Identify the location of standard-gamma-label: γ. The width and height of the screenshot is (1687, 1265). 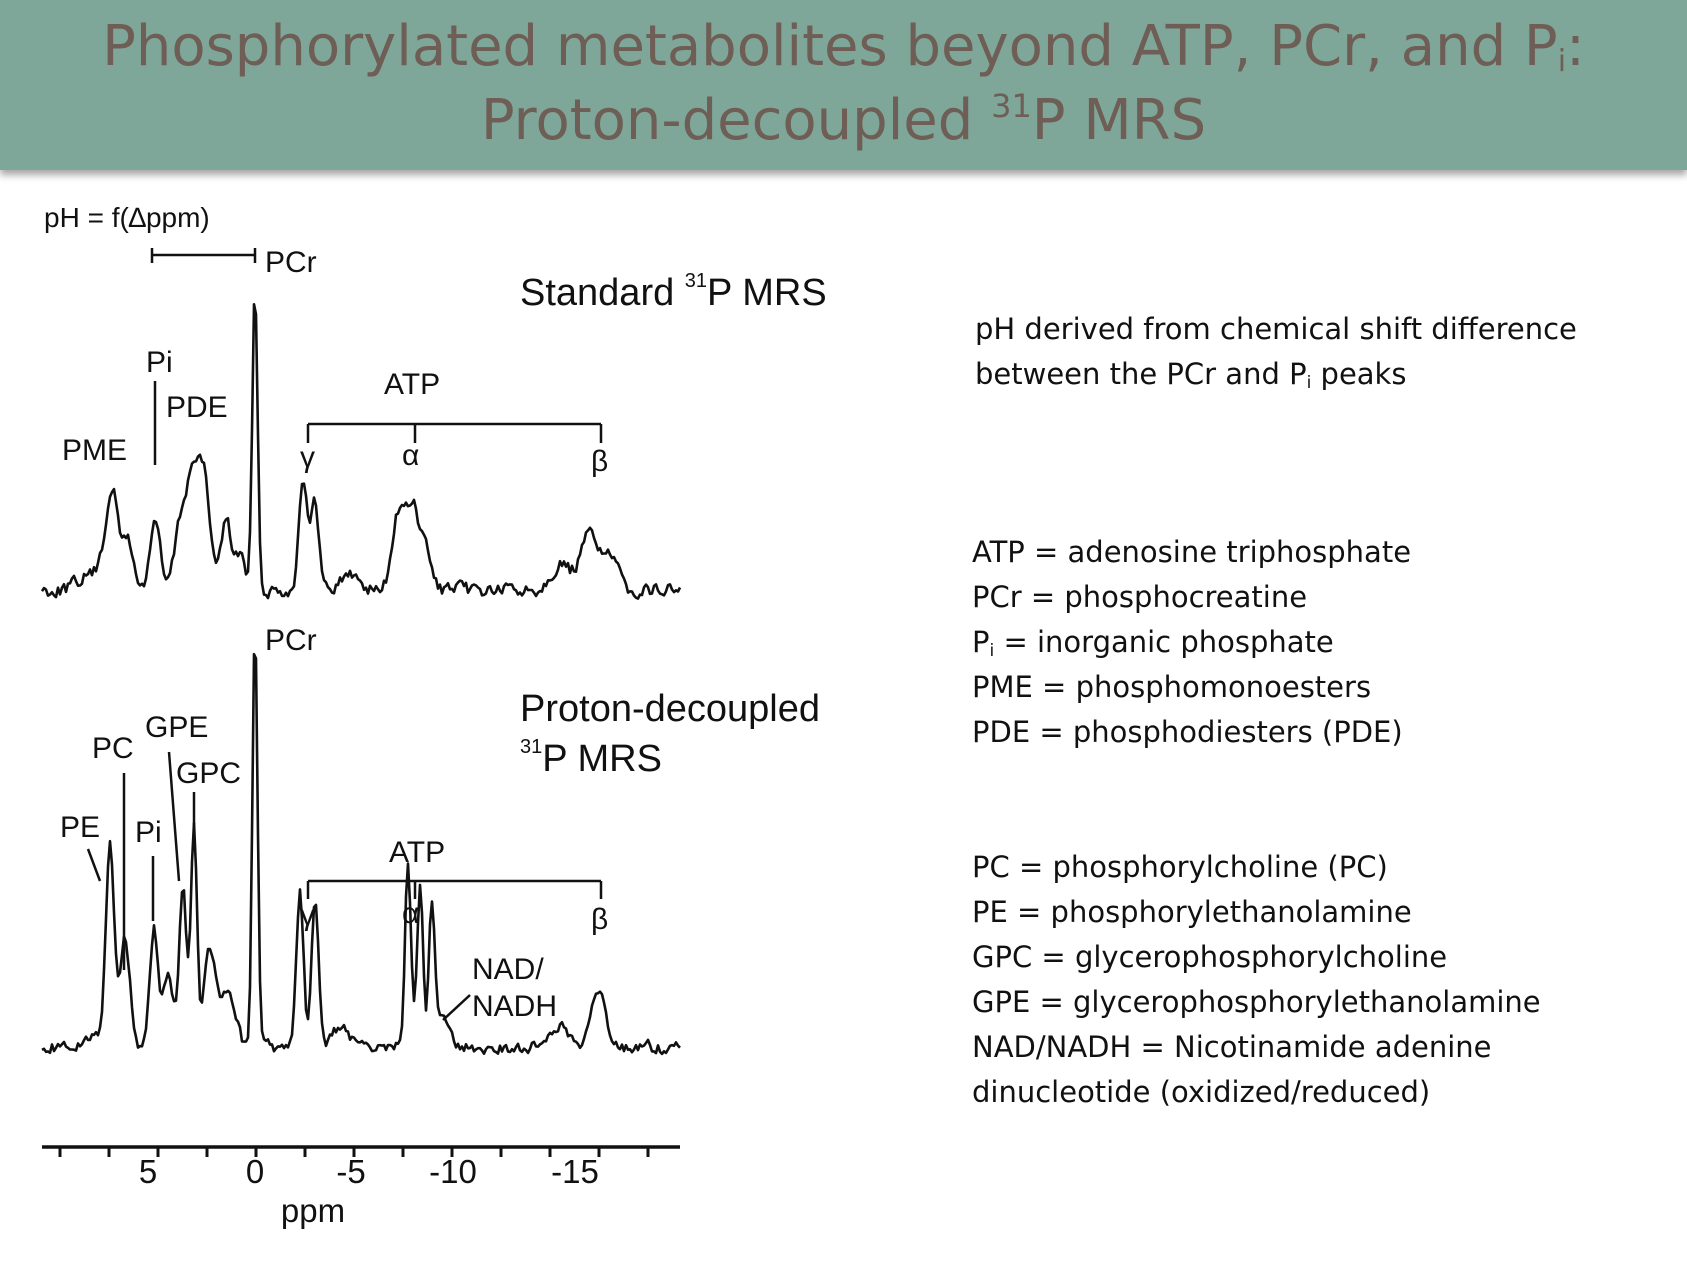
(307, 457).